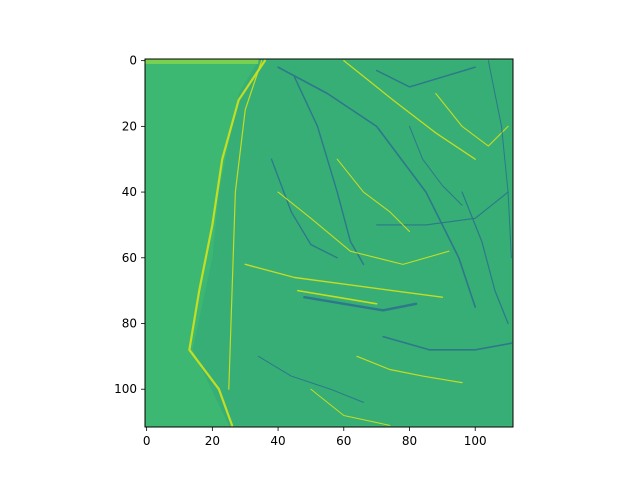 The image size is (640, 480). Describe the element at coordinates (277, 441) in the screenshot. I see `x-tick-label: 40` at that location.